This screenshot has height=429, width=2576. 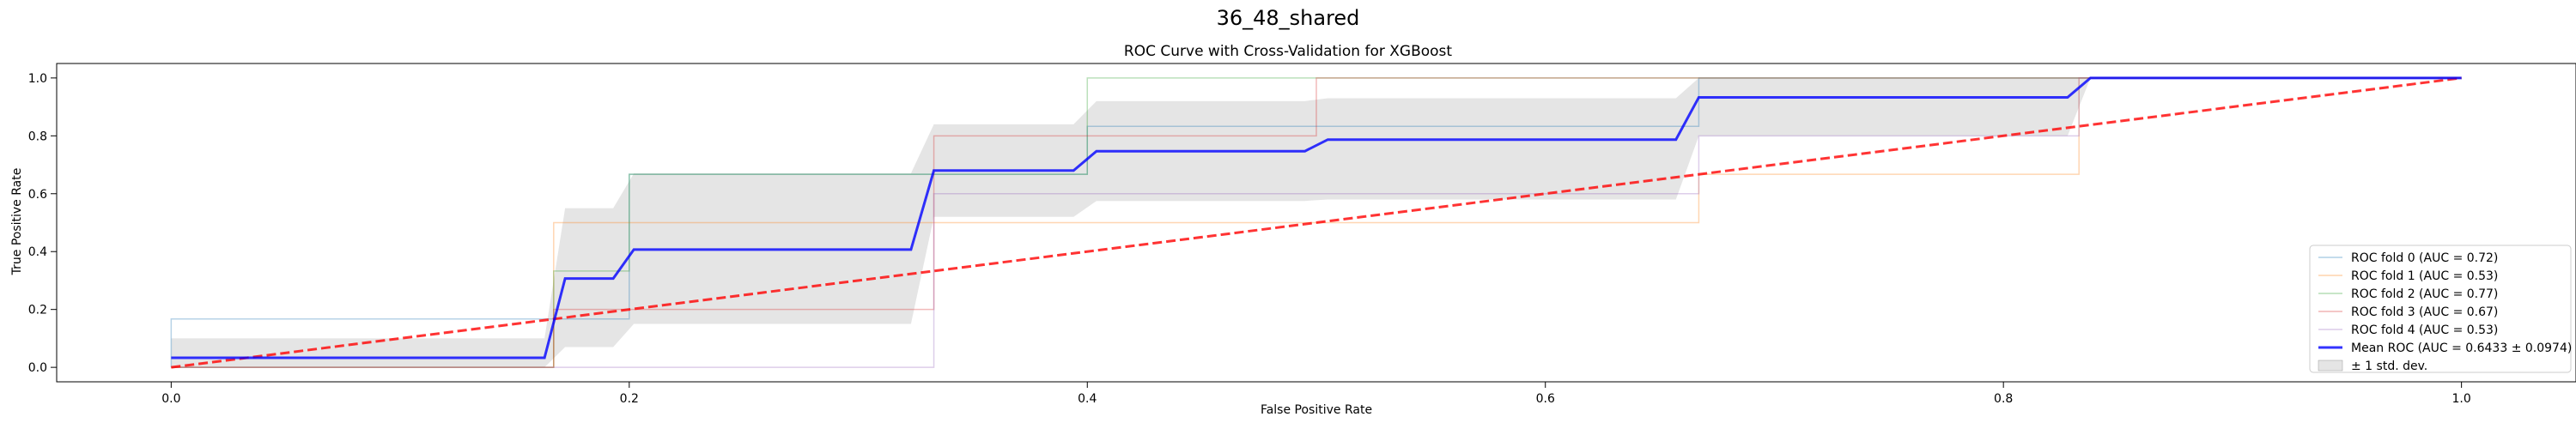 What do you see at coordinates (2331, 366) in the screenshot?
I see `legend-swatch-std-band` at bounding box center [2331, 366].